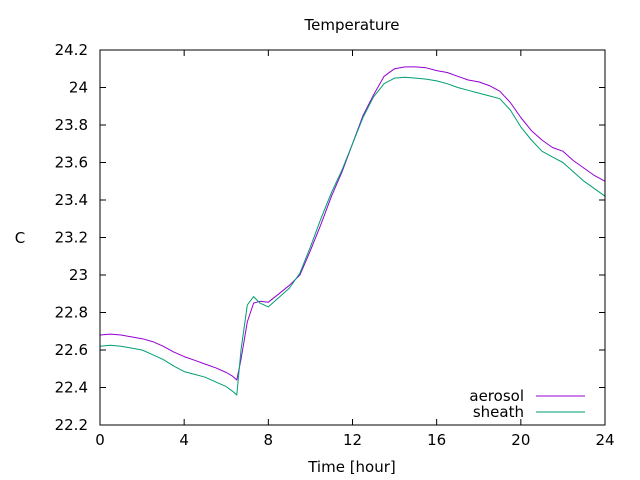 This screenshot has width=640, height=480. What do you see at coordinates (71, 125) in the screenshot?
I see `y-tick-label: 23.8` at bounding box center [71, 125].